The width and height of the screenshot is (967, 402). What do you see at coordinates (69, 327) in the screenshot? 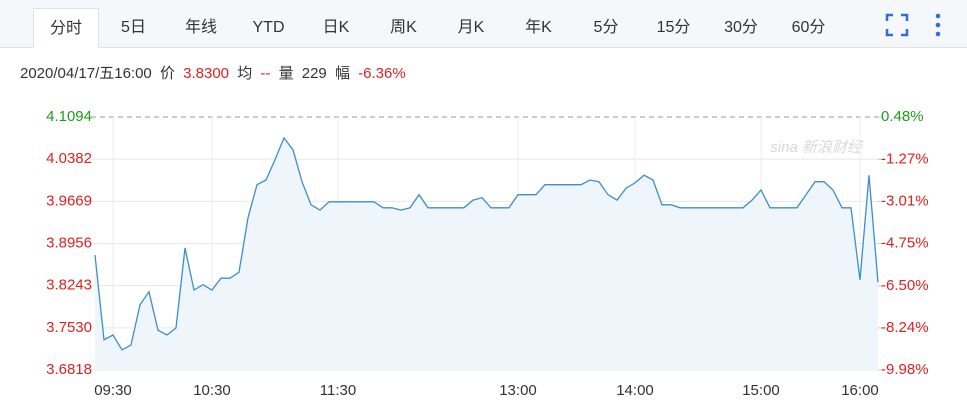
I see `y-tick-label: 3.7530` at bounding box center [69, 327].